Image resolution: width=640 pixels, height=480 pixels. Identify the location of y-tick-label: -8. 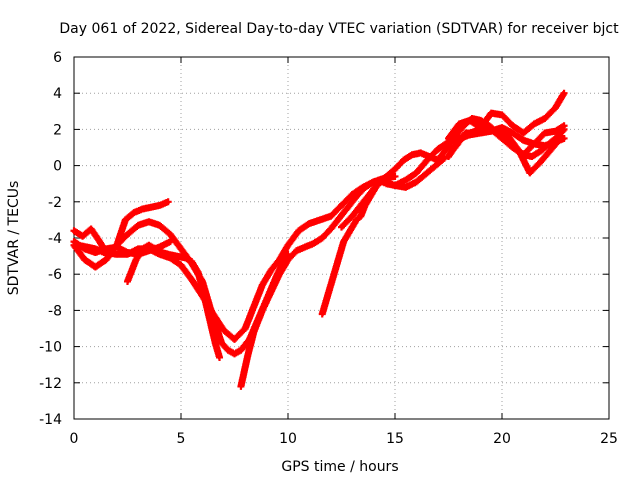
(55, 311).